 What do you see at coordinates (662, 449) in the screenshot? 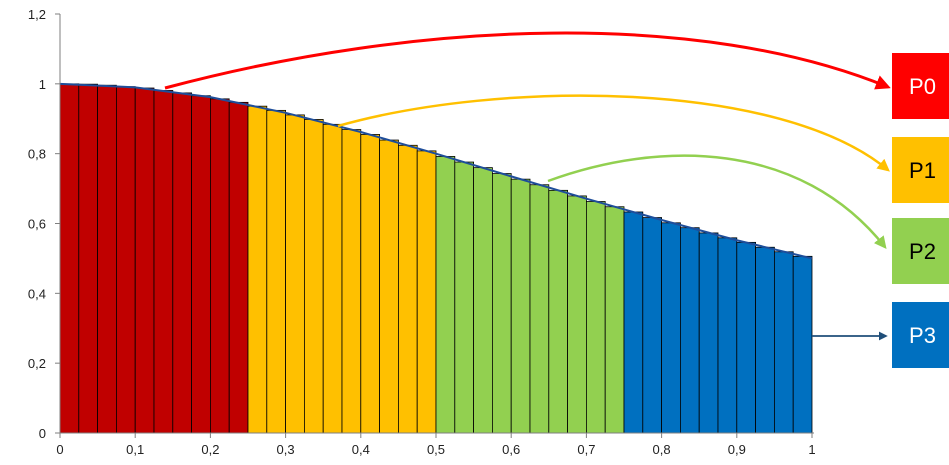
I see `x-tick-label-8: 0,8` at bounding box center [662, 449].